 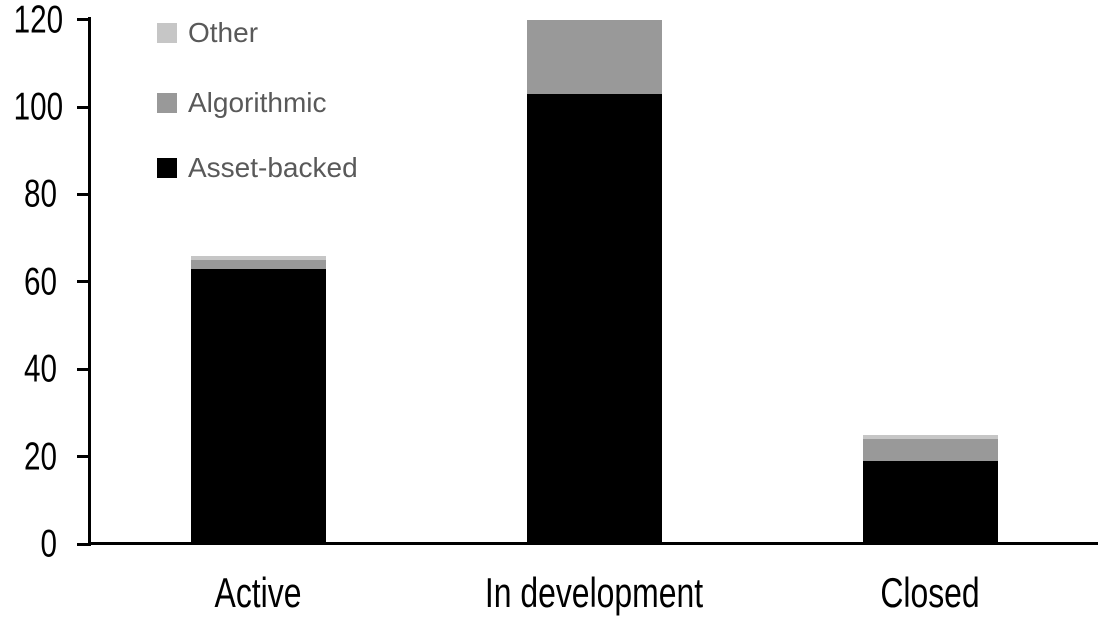 I want to click on y-tick-label: 0, so click(x=48, y=544).